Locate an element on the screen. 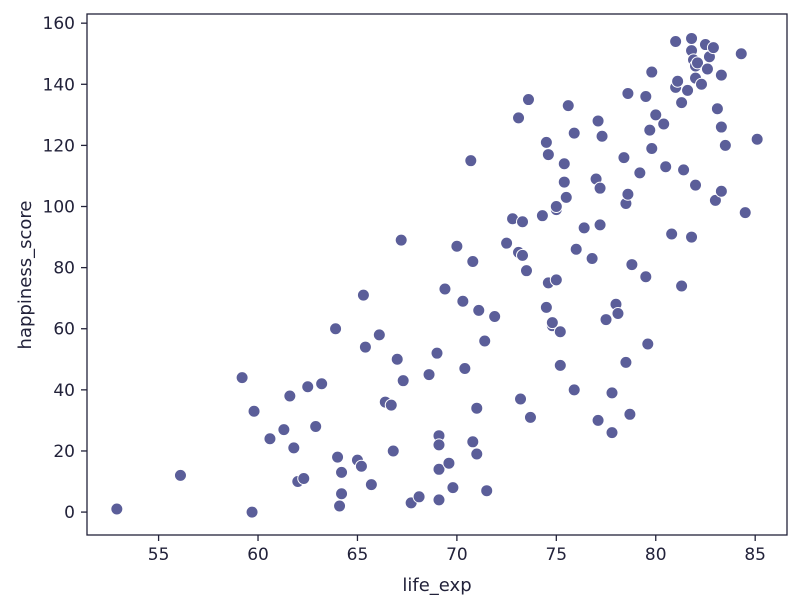 This screenshot has height=610, width=800. y-tick-label: 100 is located at coordinates (59, 208).